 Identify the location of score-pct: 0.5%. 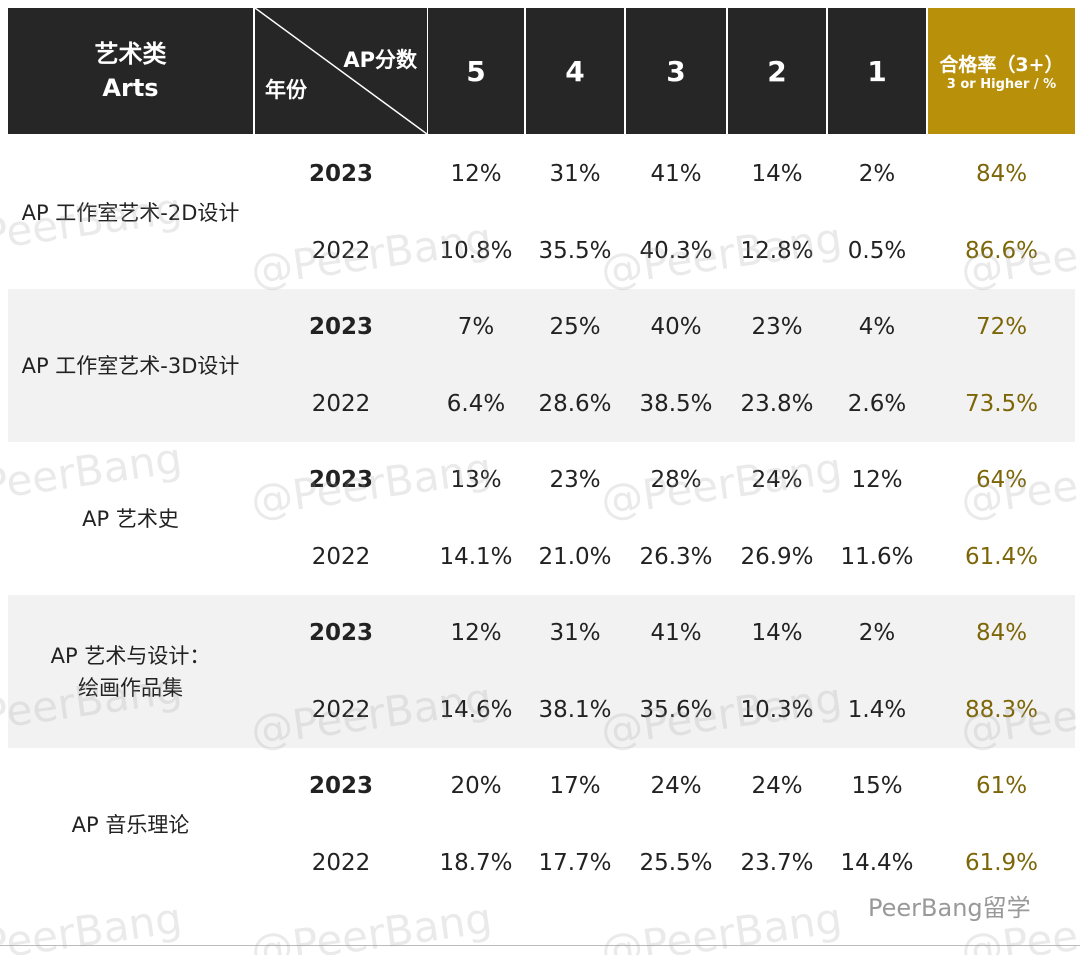
(877, 251).